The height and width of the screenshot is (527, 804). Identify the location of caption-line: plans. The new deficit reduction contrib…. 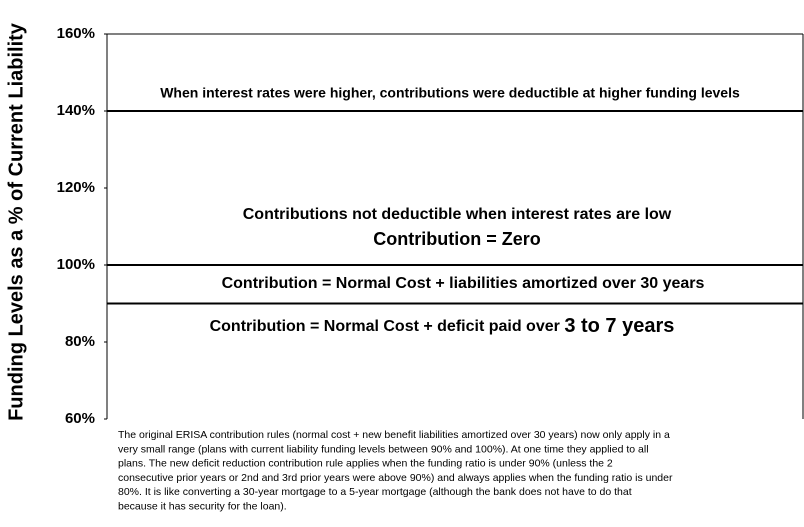
(365, 464).